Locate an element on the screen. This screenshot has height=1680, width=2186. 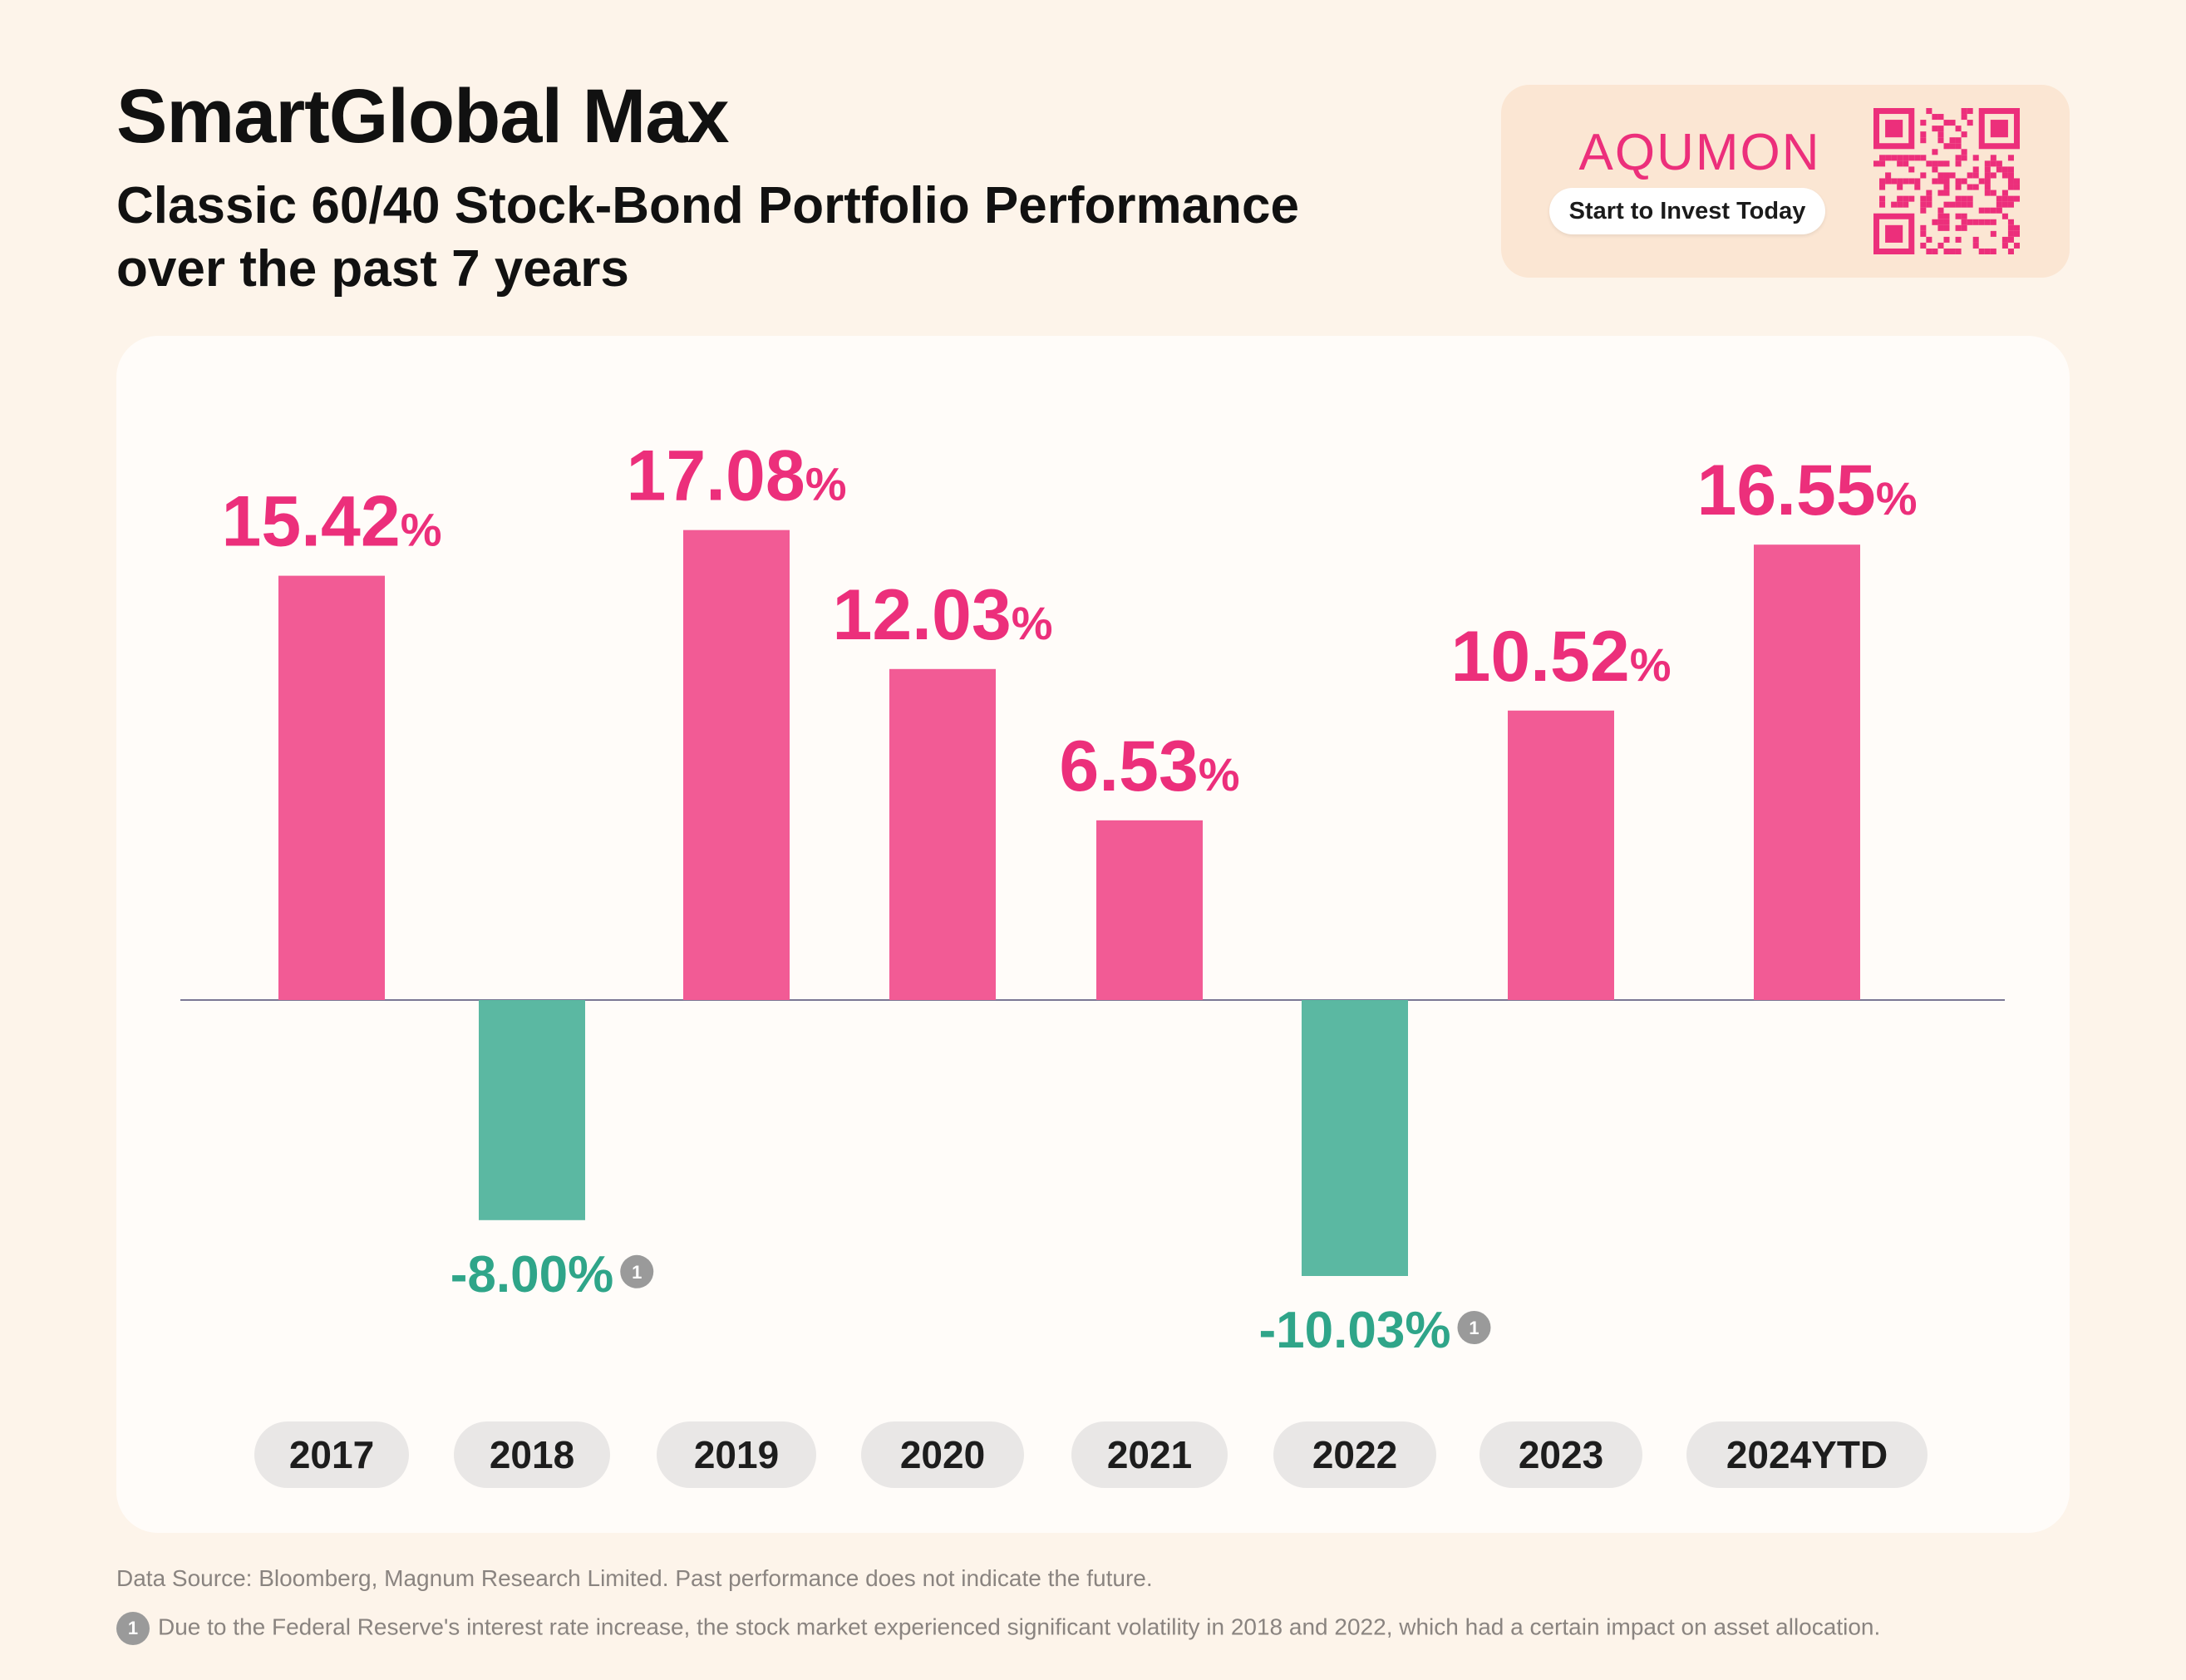
year-pill-2021 is located at coordinates (1149, 1454).